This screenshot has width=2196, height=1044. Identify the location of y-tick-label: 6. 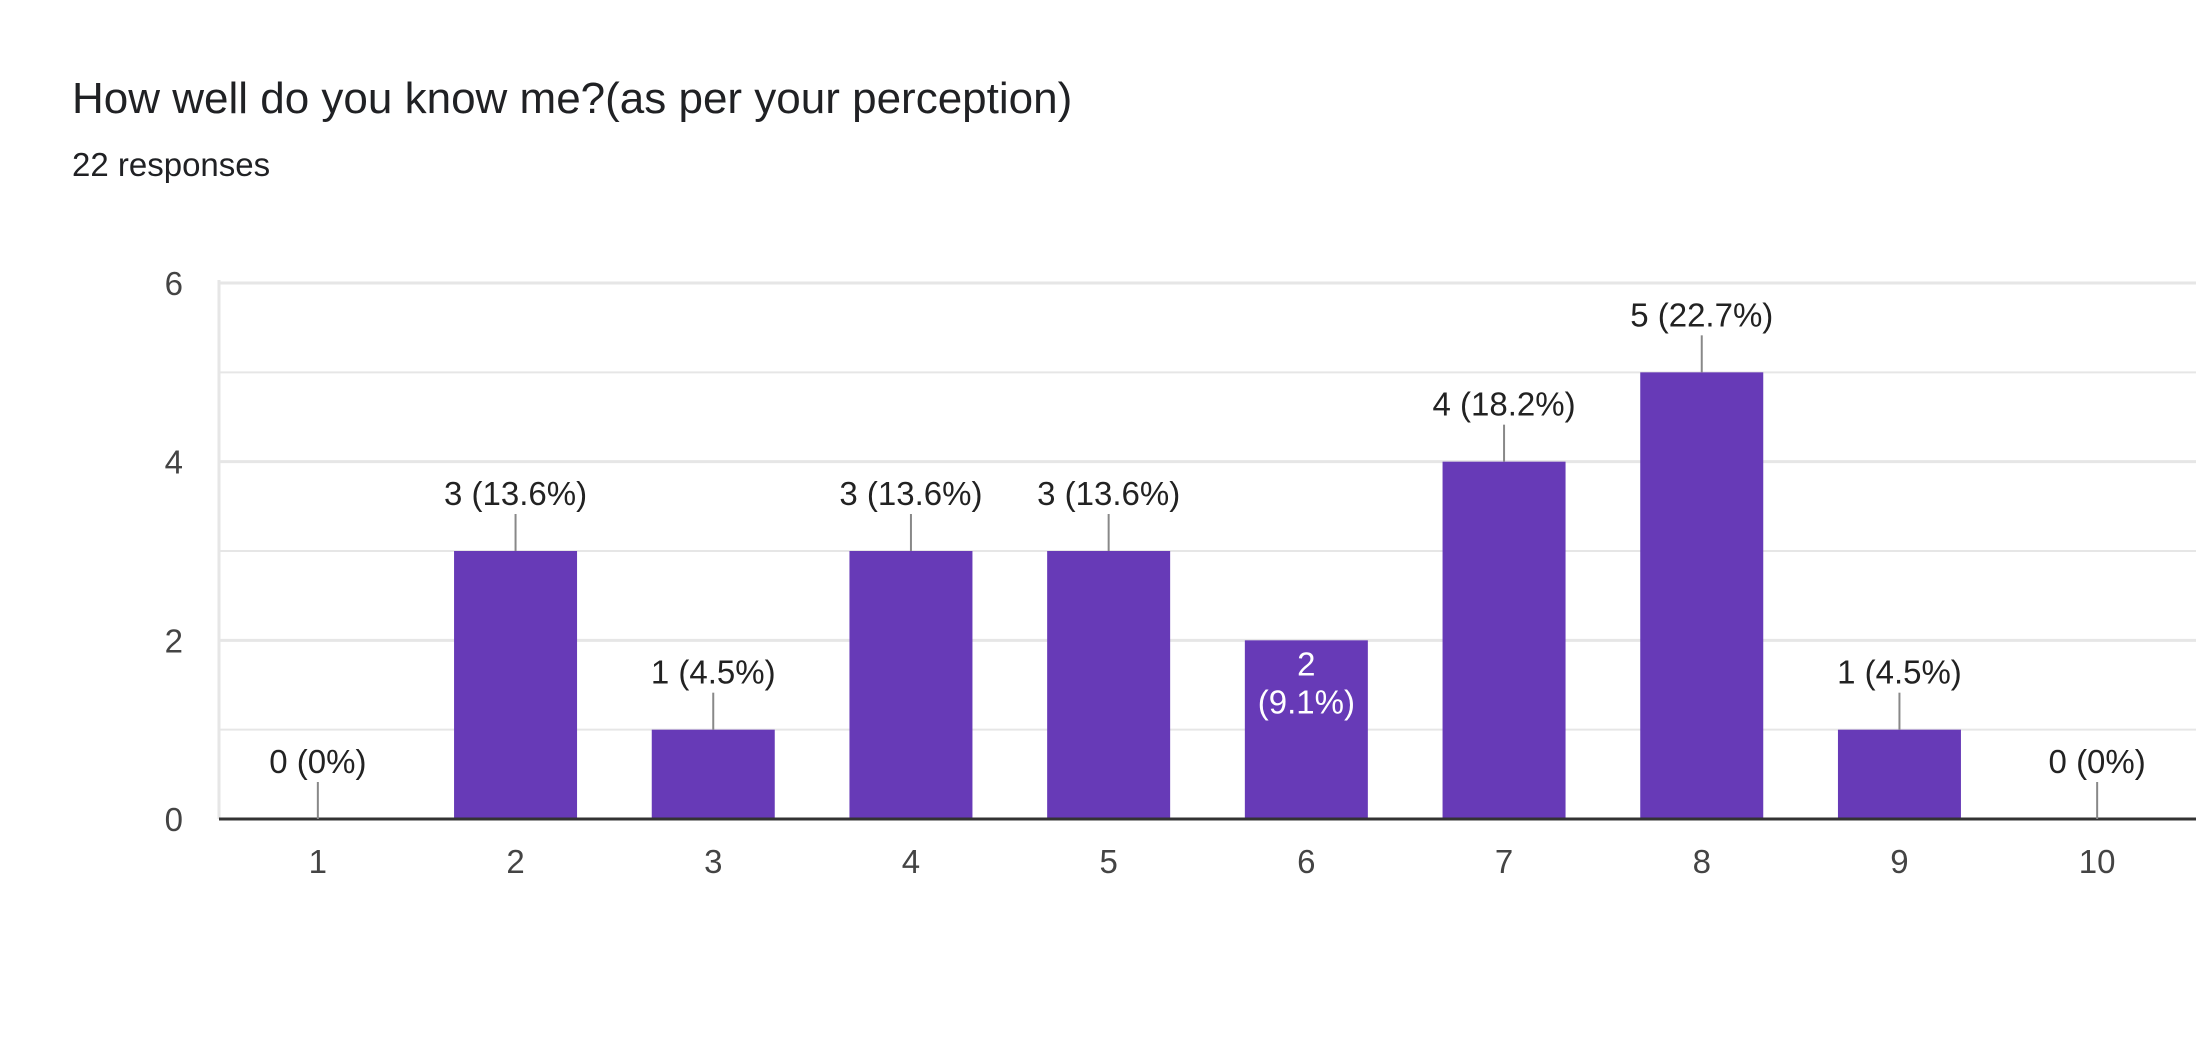
(174, 283).